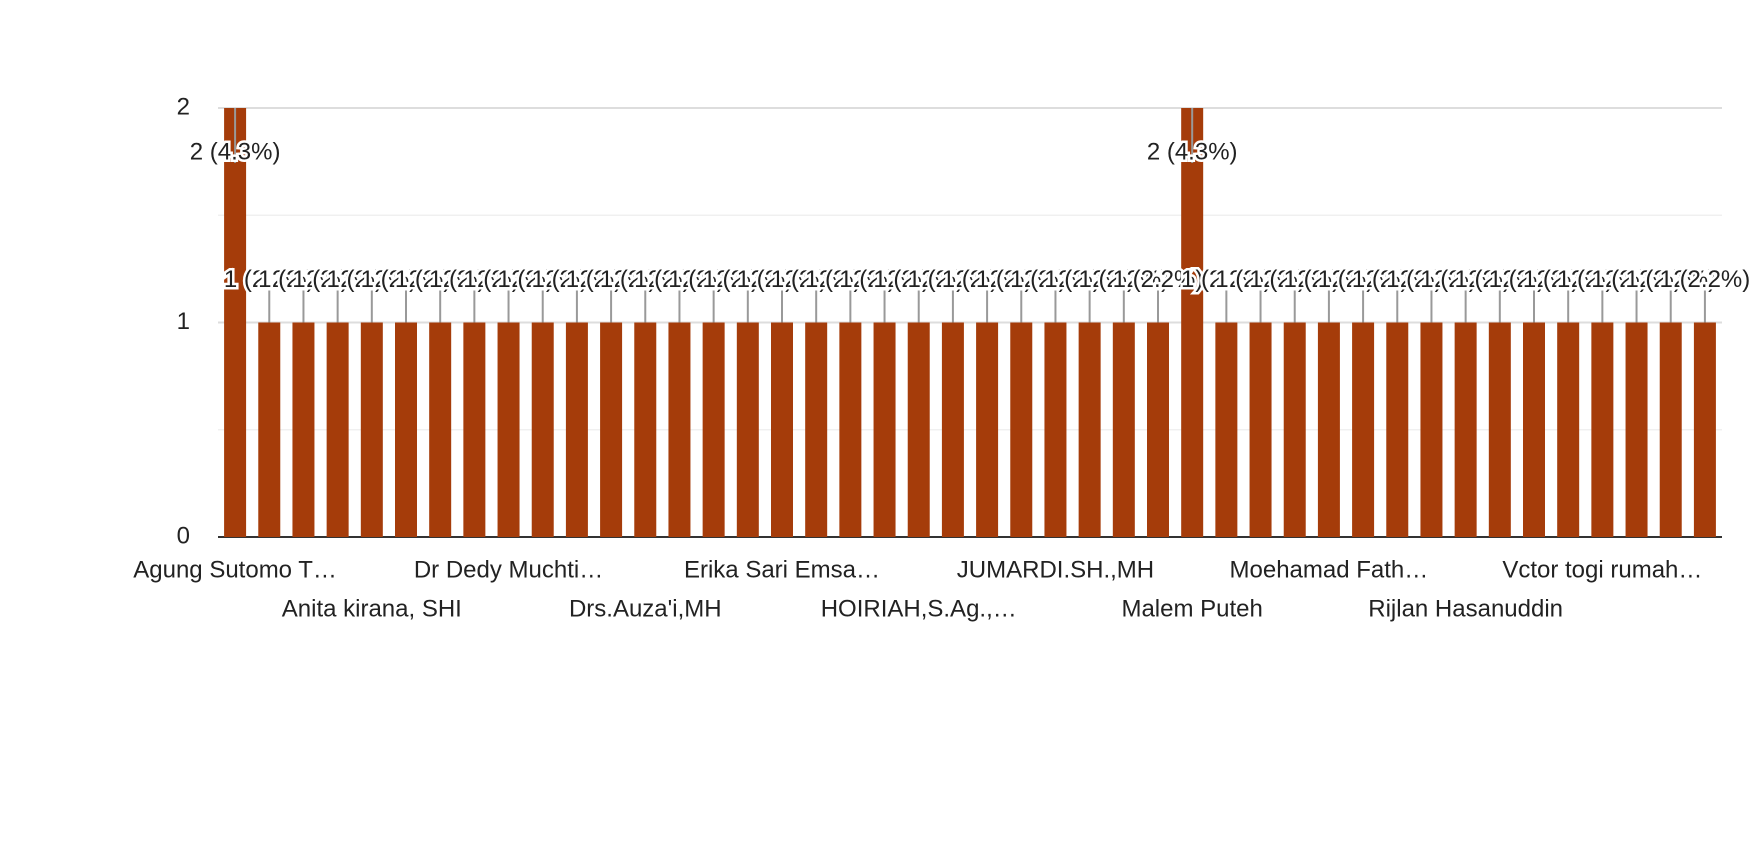 This screenshot has height=867, width=1750. Describe the element at coordinates (183, 535) in the screenshot. I see `y-tick-label: 0` at that location.